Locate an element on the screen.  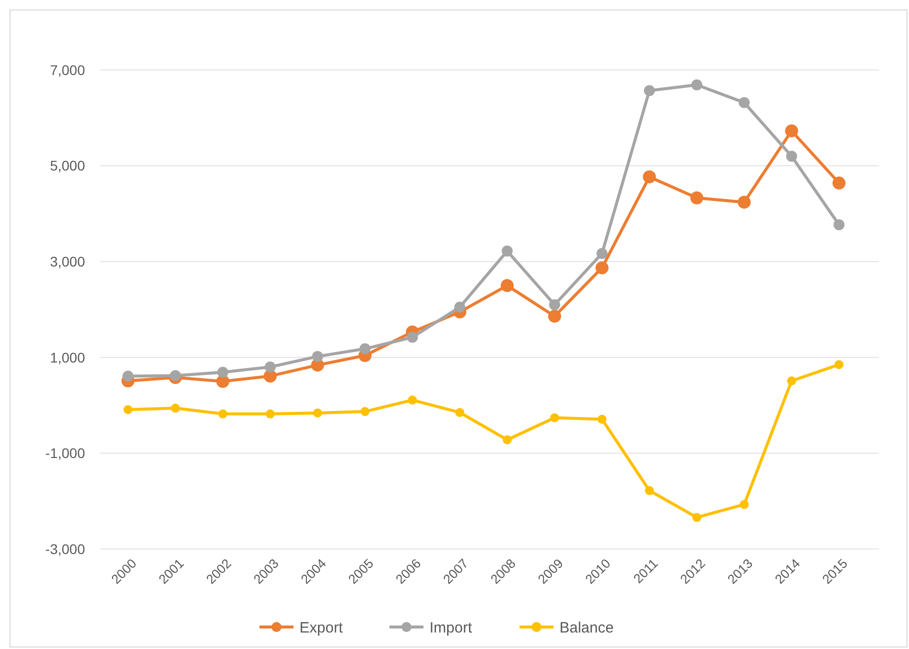
y-tick-label: -3,000 is located at coordinates (65, 548).